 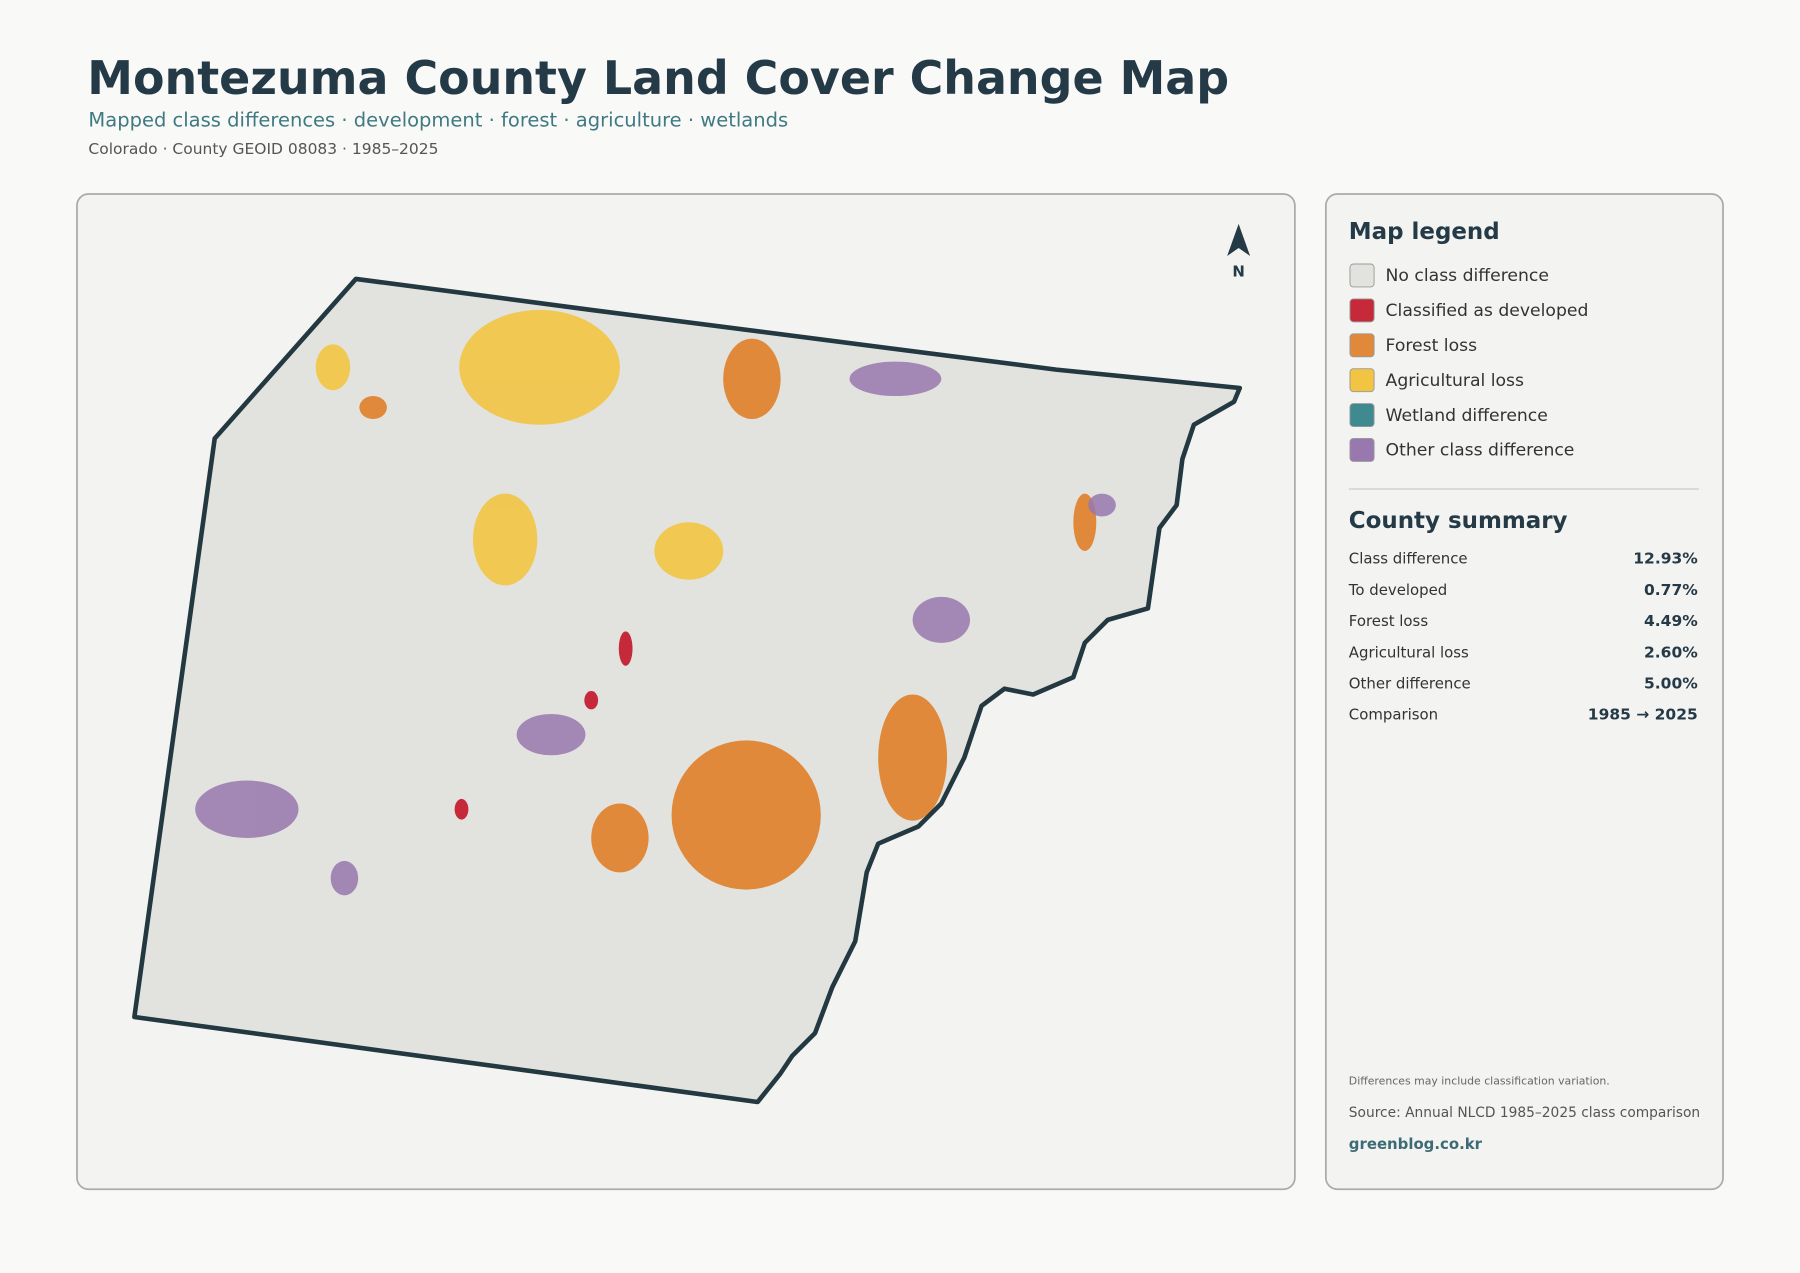 I want to click on developed-patches, so click(x=543, y=725).